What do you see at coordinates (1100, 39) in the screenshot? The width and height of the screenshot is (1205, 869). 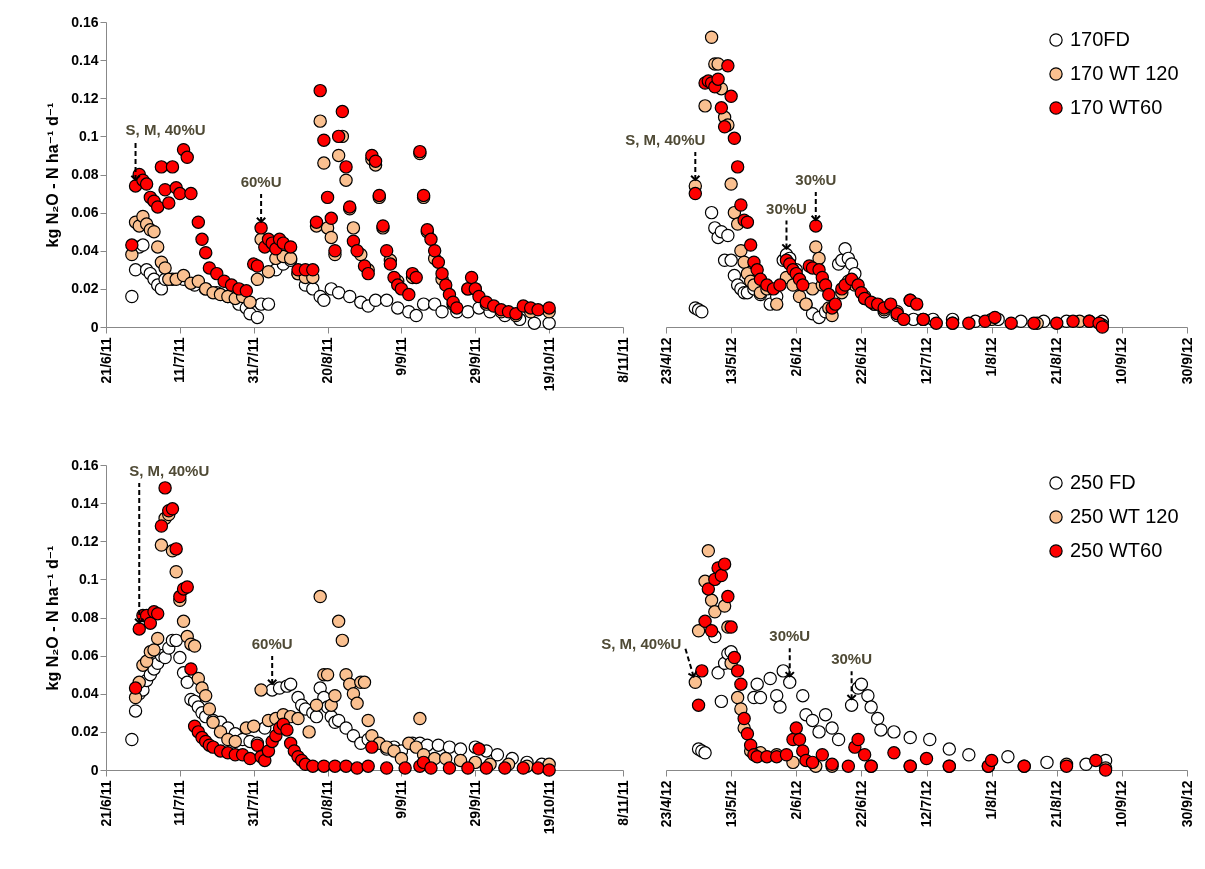 I see `legend-label: 170FD` at bounding box center [1100, 39].